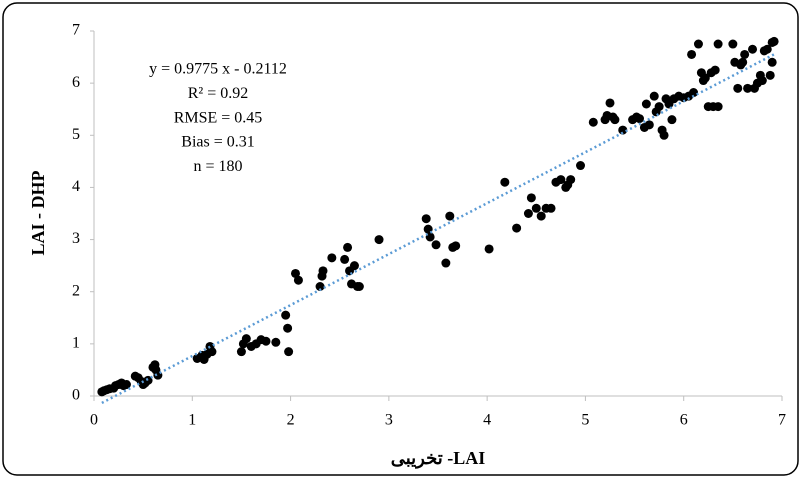 This screenshot has width=802, height=479. Describe the element at coordinates (76, 343) in the screenshot. I see `y-tick-label: 1` at that location.